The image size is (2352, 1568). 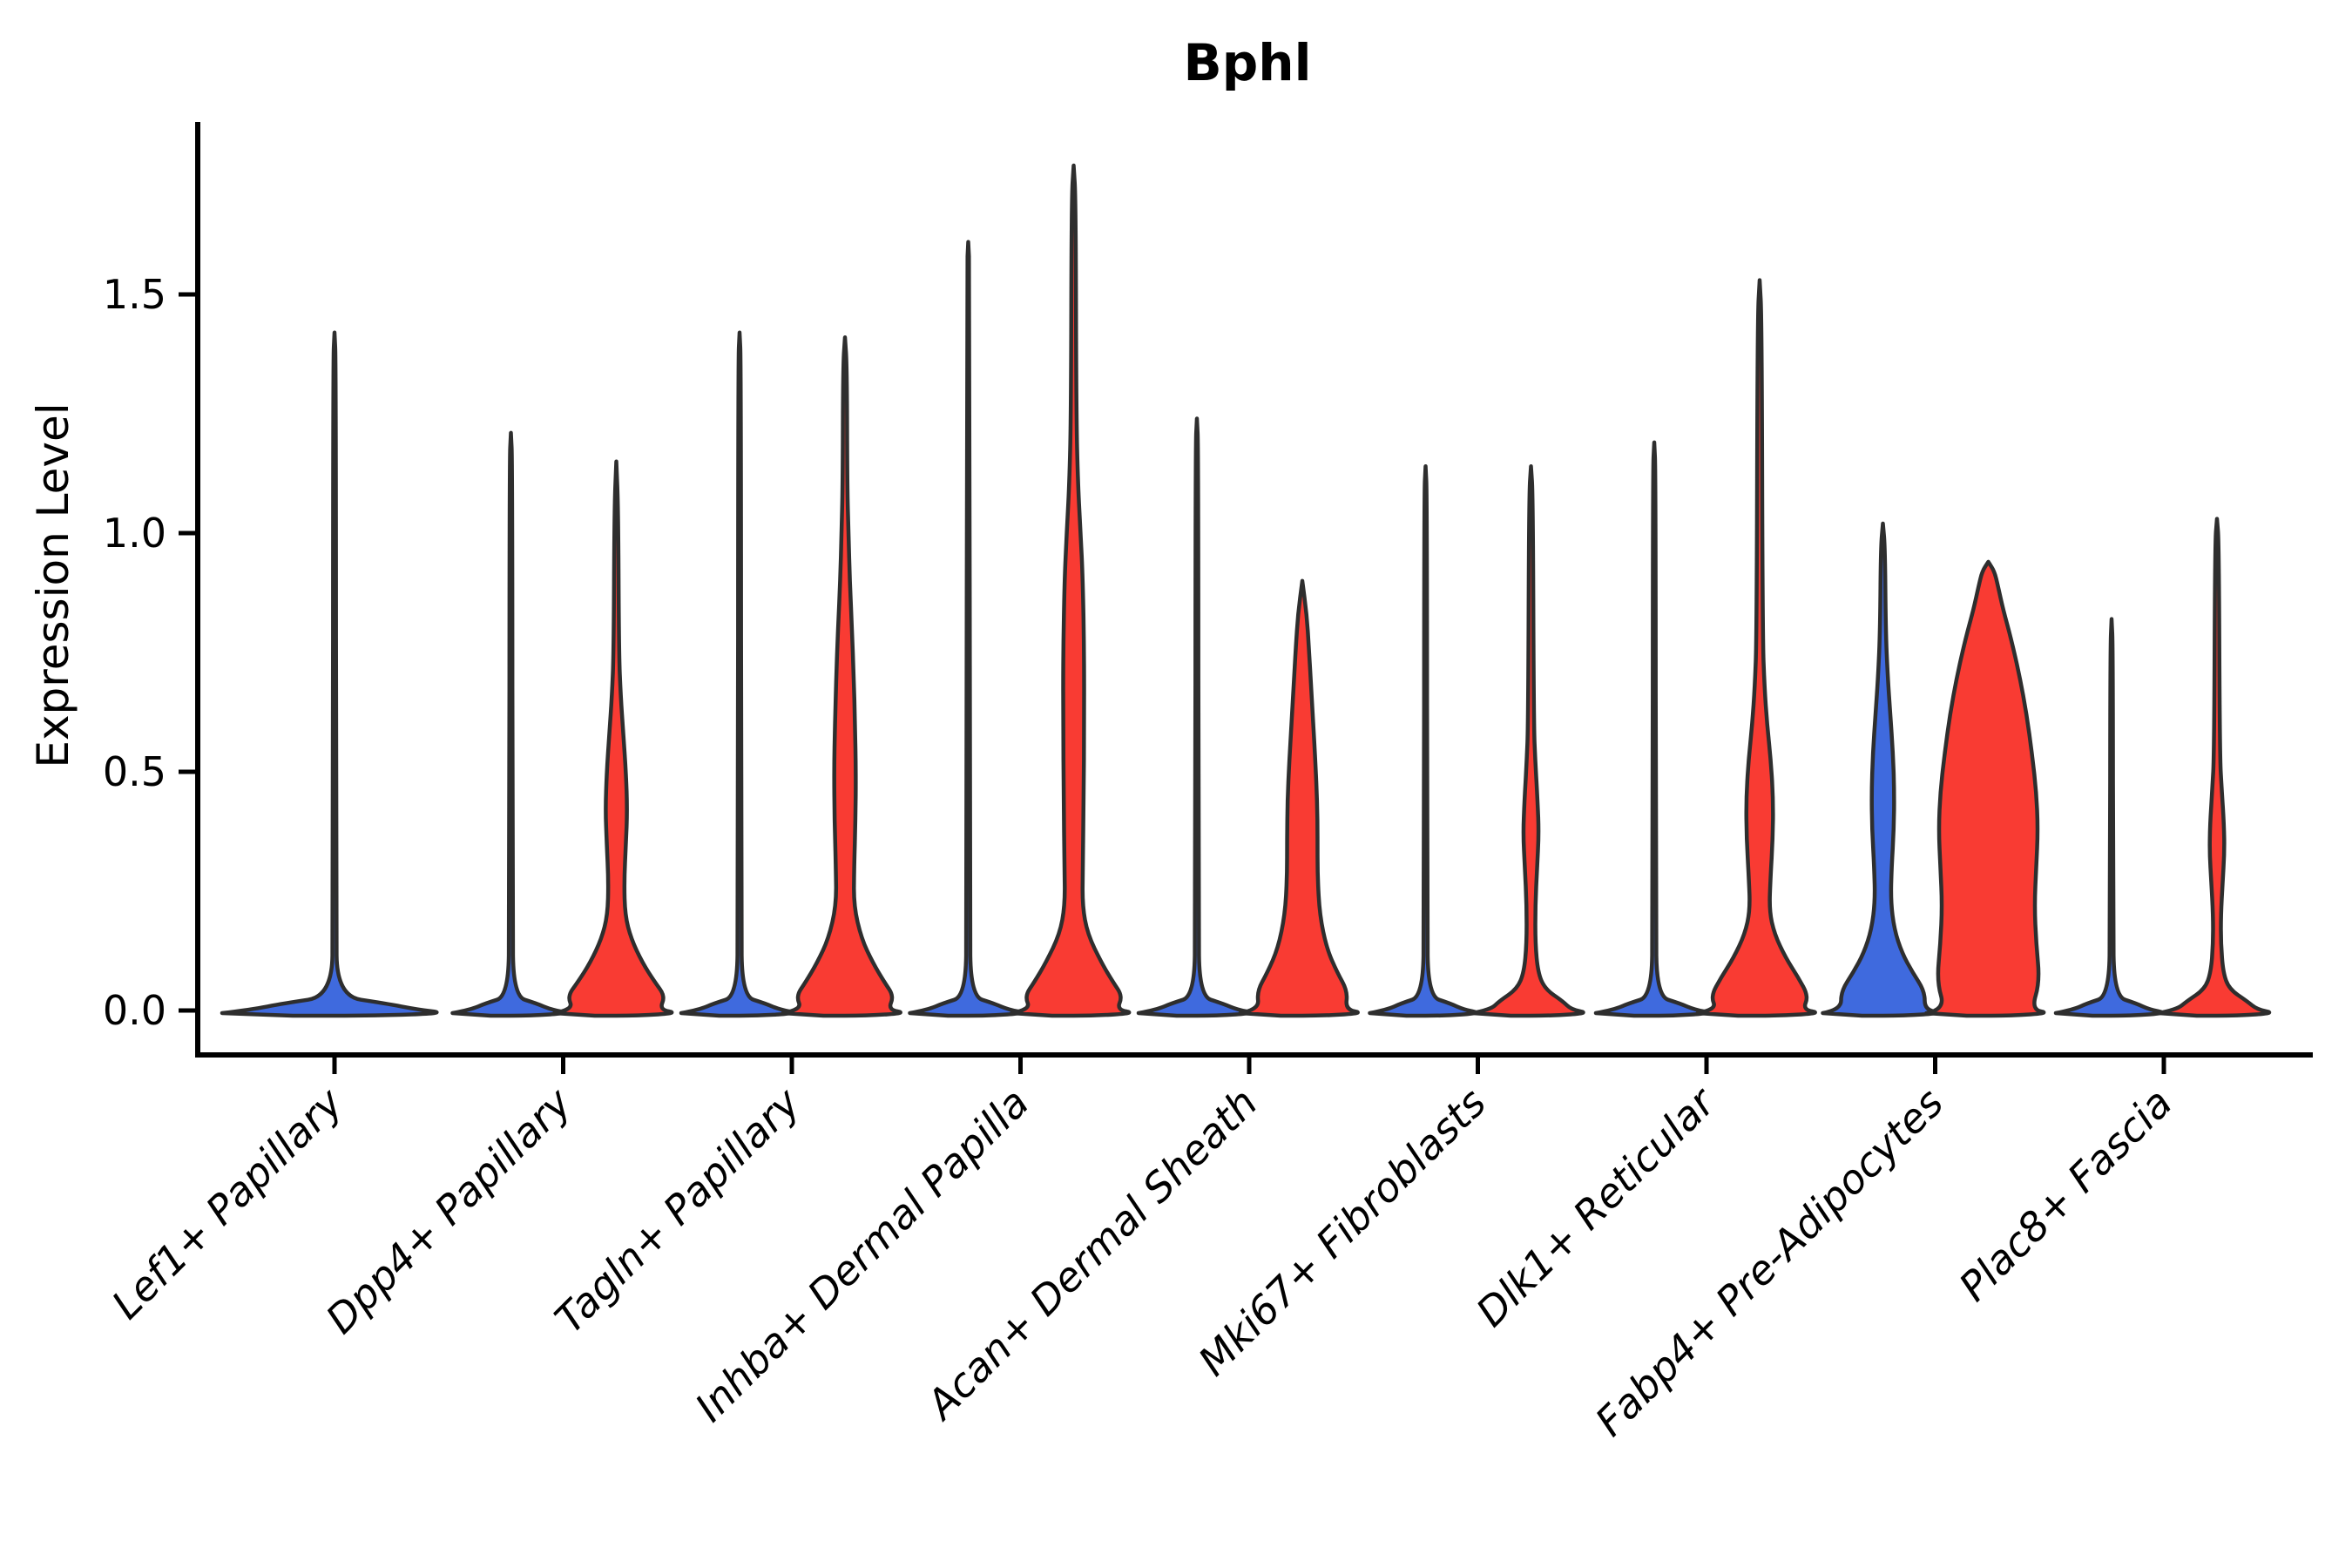 What do you see at coordinates (134, 1011) in the screenshot?
I see `y-tick-label: 0.0` at bounding box center [134, 1011].